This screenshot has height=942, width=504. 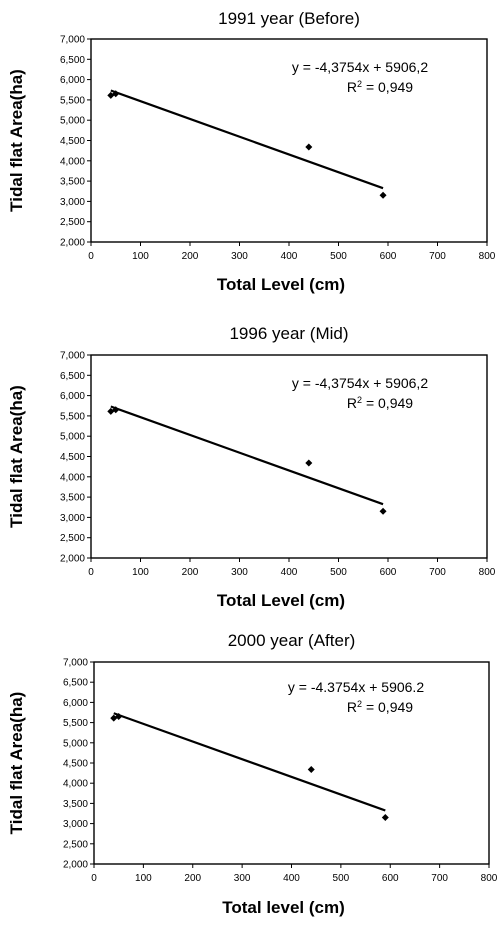 I want to click on chart-title: 1991 year (Before), so click(x=289, y=18).